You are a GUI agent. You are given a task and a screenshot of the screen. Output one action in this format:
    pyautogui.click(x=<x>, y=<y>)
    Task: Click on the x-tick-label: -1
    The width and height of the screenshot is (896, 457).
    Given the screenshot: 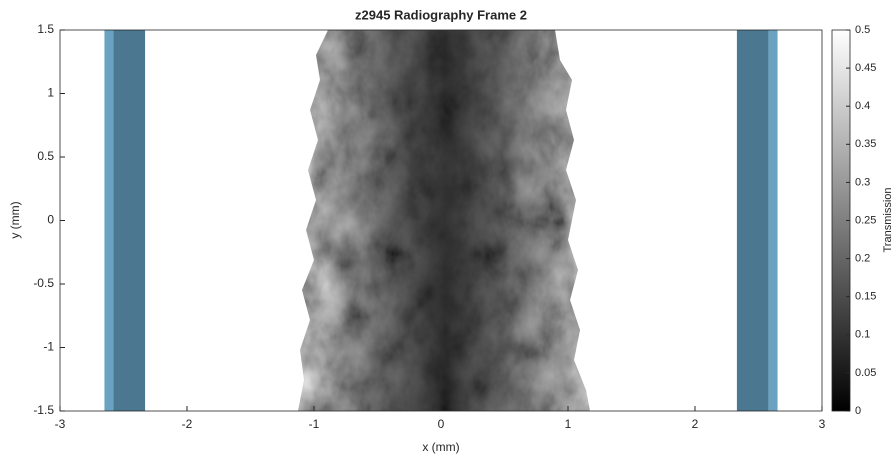 What is the action you would take?
    pyautogui.click(x=314, y=424)
    